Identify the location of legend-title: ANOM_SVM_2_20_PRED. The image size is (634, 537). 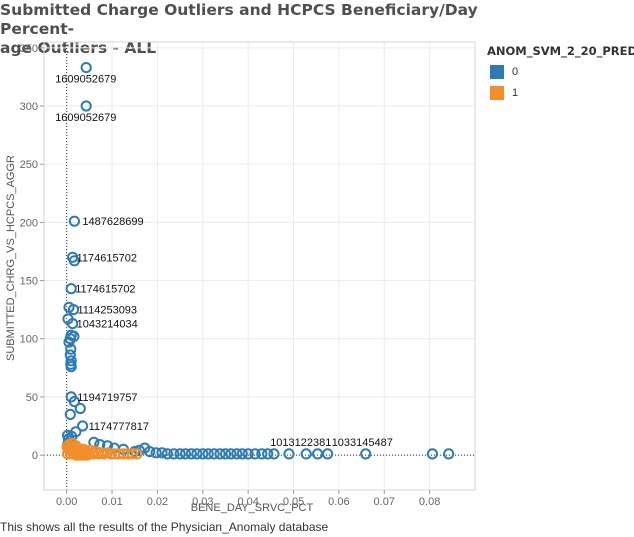
(560, 51).